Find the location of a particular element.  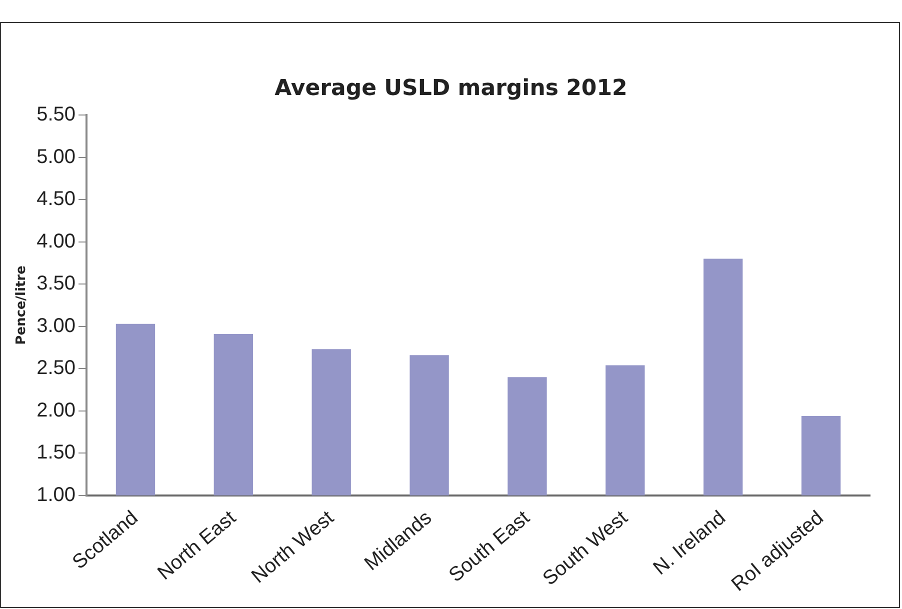

y-tick-label: 2.00 is located at coordinates (56, 410).